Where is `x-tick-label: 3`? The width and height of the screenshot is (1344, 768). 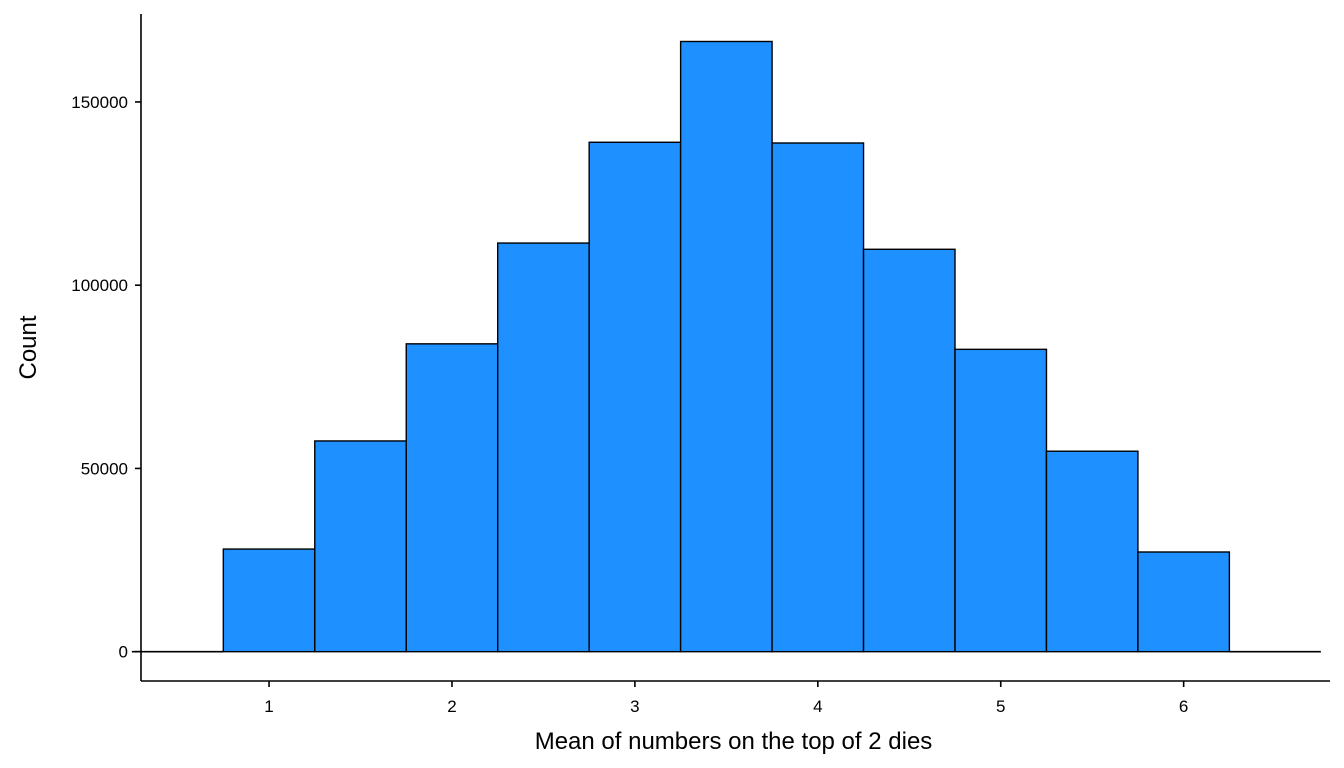
x-tick-label: 3 is located at coordinates (634, 706).